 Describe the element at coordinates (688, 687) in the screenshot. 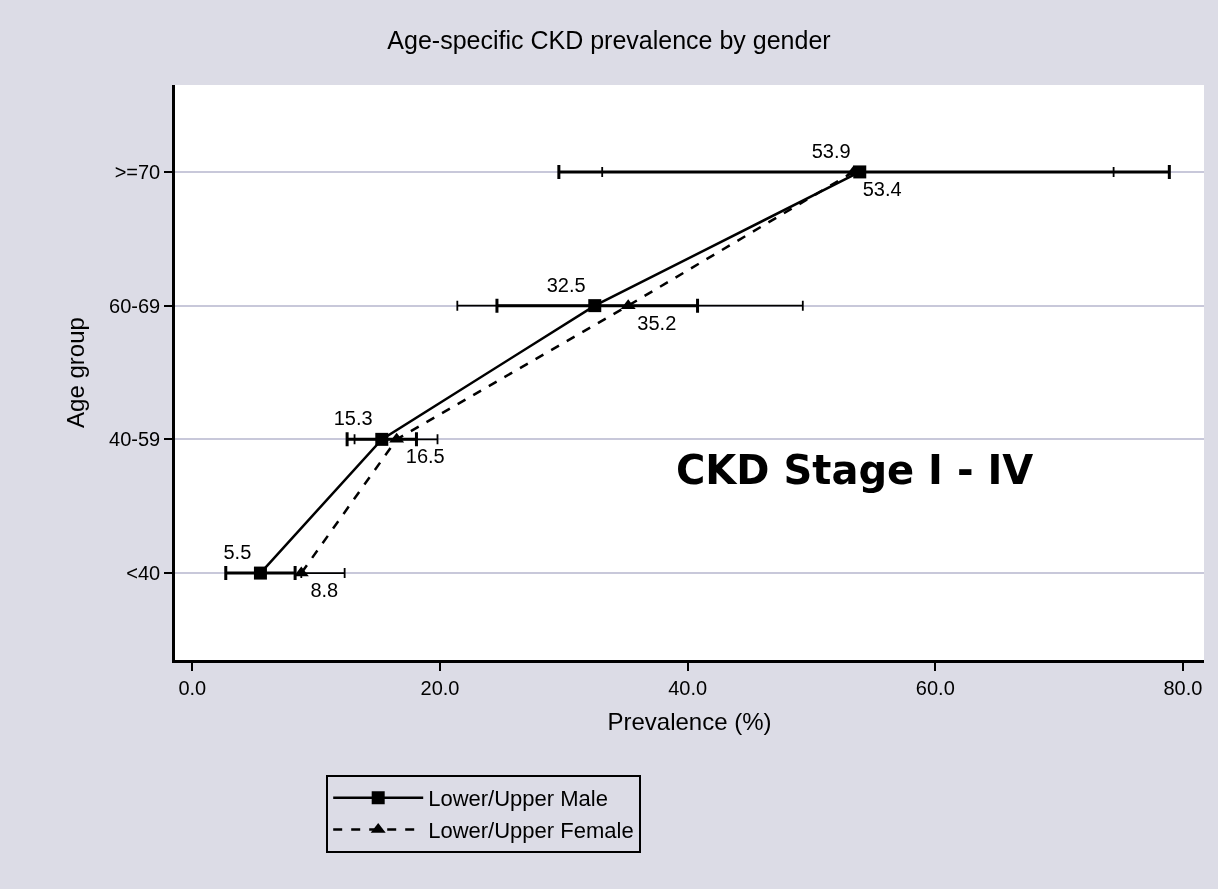

I see `x-tick-label: 40.0` at that location.